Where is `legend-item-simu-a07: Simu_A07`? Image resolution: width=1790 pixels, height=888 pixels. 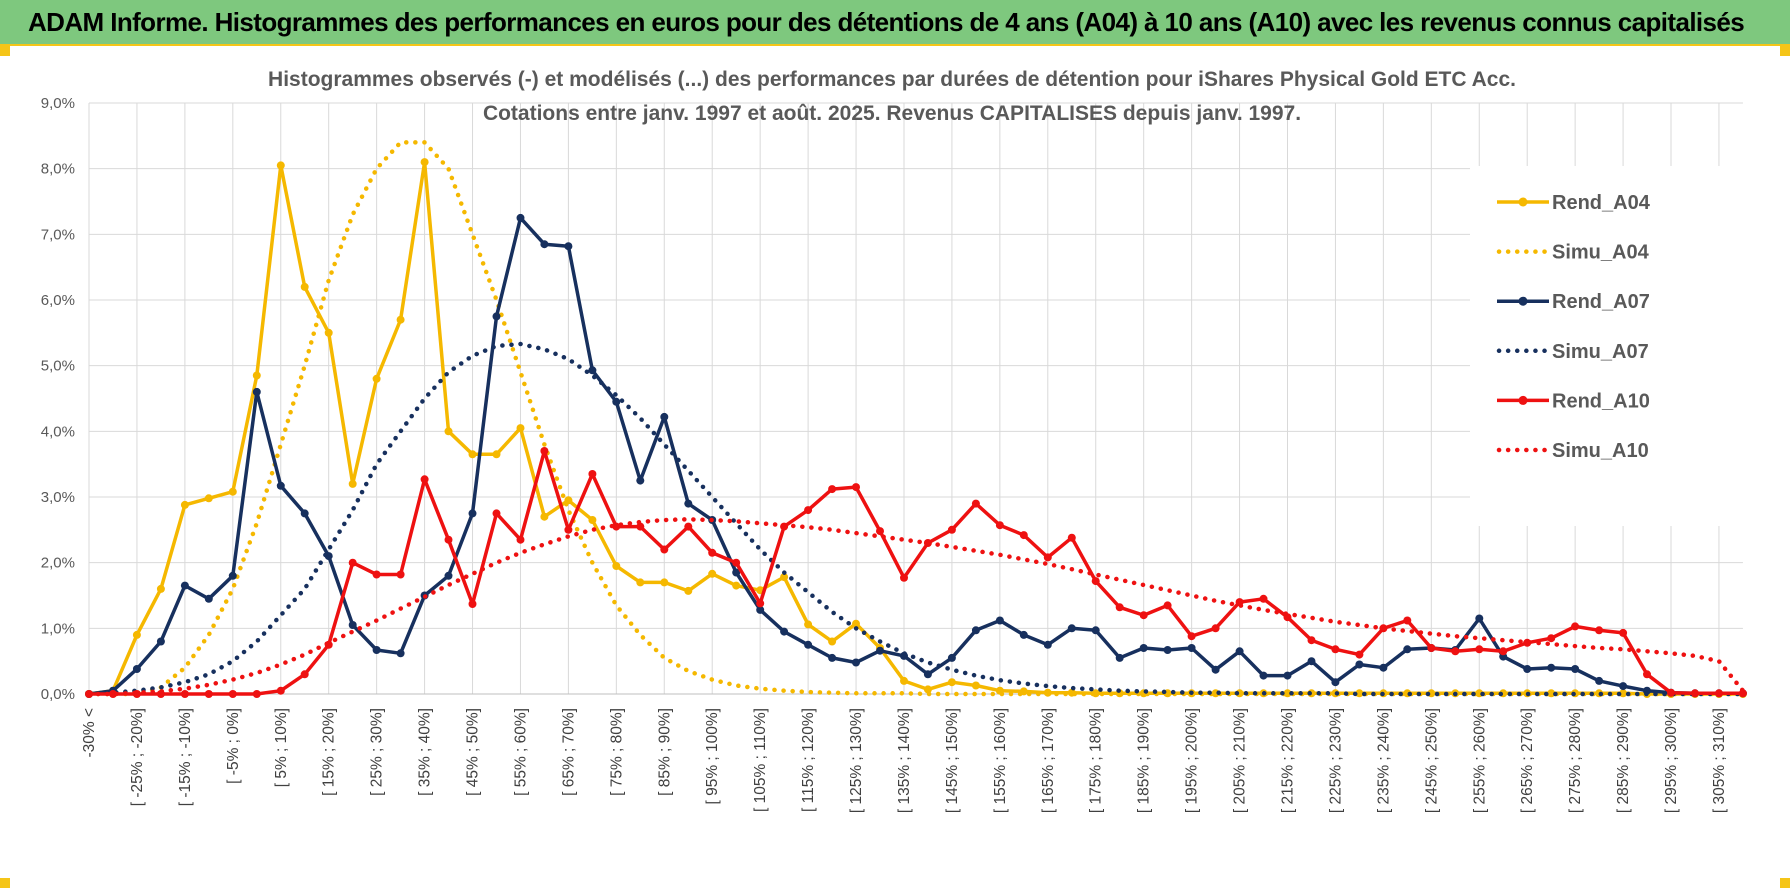 legend-item-simu-a07: Simu_A07 is located at coordinates (1572, 352).